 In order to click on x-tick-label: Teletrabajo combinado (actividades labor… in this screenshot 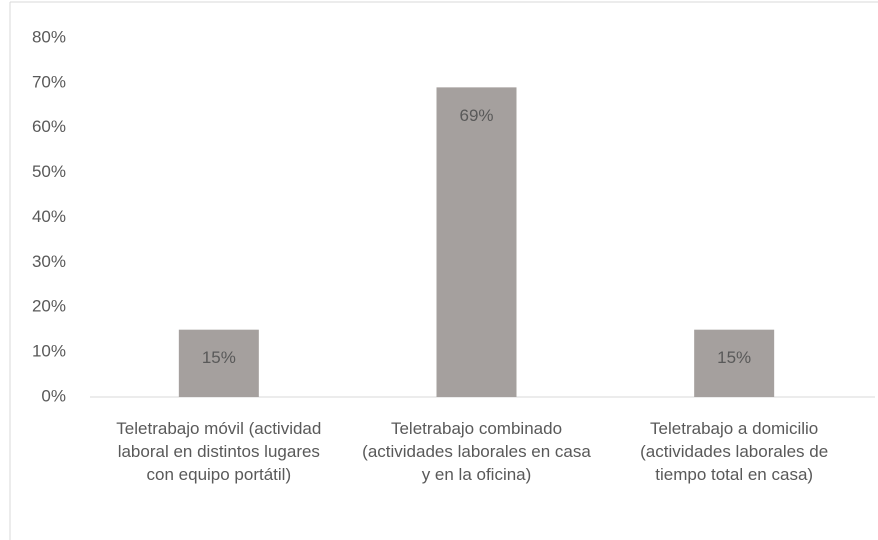, I will do `click(476, 451)`.